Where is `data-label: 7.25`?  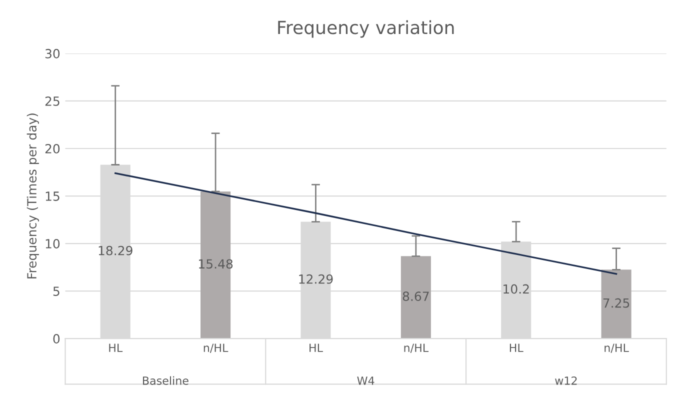 data-label: 7.25 is located at coordinates (616, 303).